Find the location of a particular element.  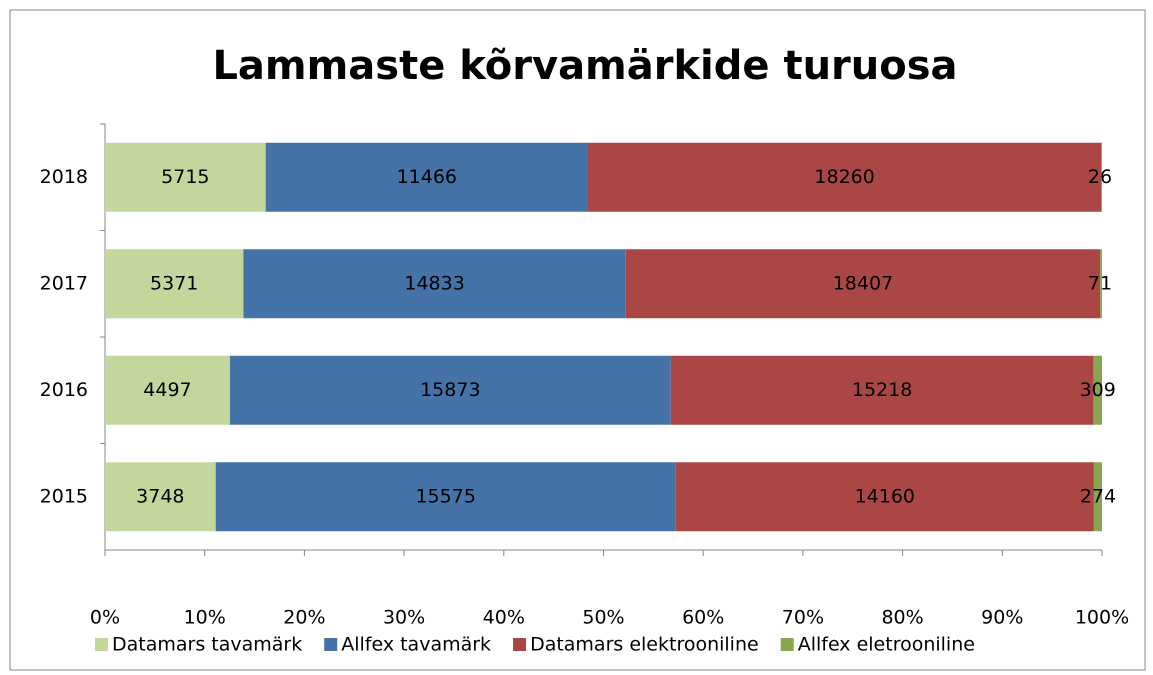

data-label: 11466 is located at coordinates (427, 177).